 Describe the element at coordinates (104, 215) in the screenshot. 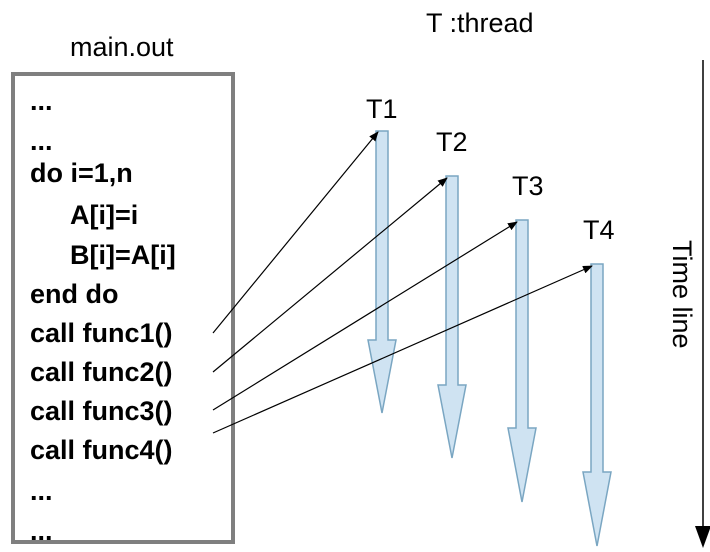

I see `code-line: A[i]=i` at that location.